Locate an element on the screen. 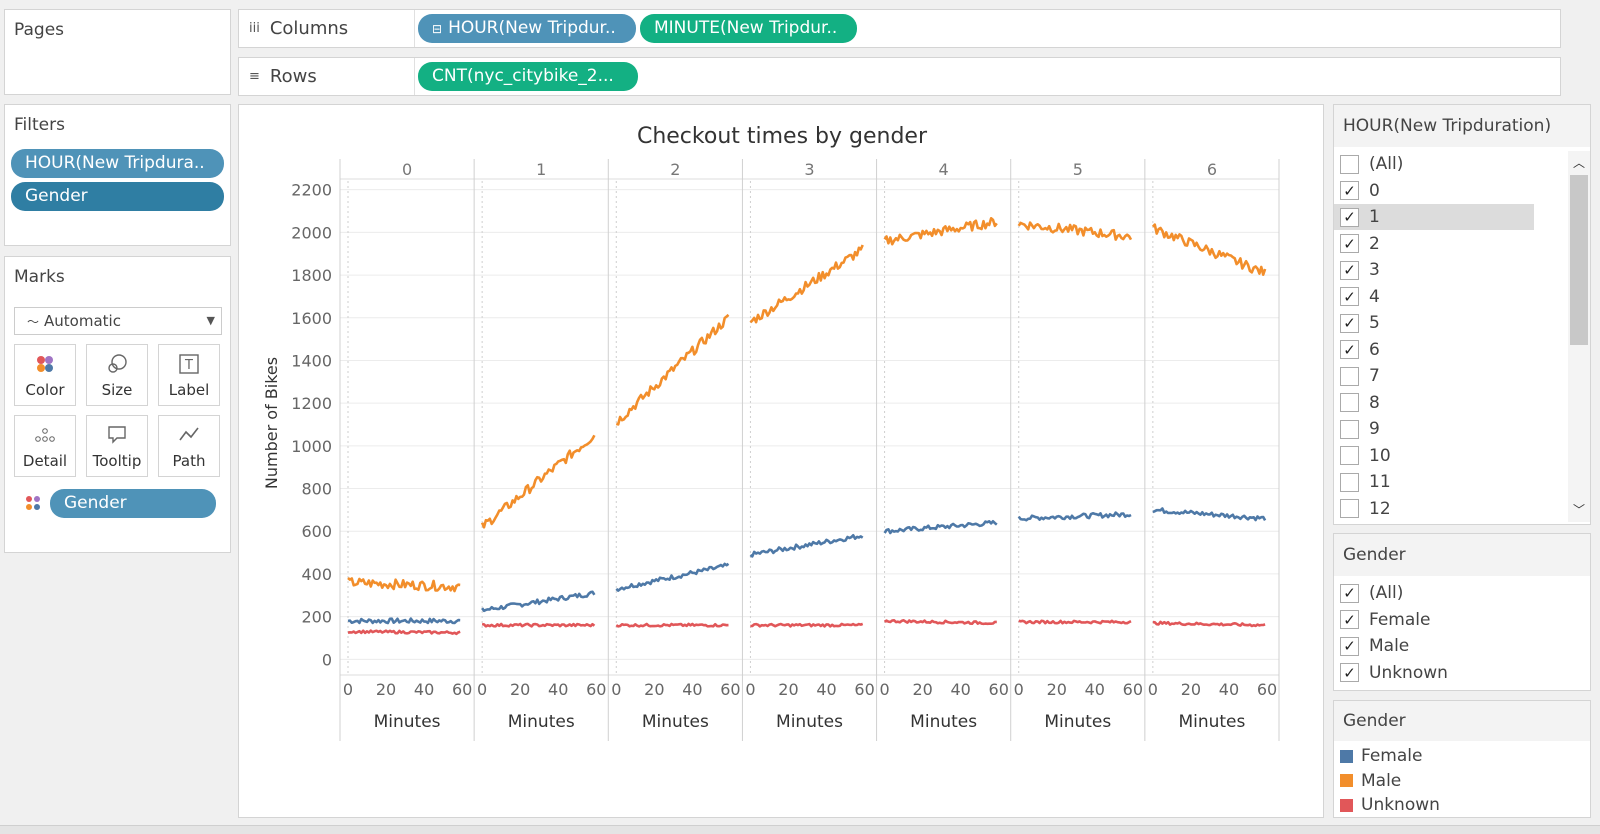 The width and height of the screenshot is (1600, 834). filter-item: 8 is located at coordinates (1451, 403).